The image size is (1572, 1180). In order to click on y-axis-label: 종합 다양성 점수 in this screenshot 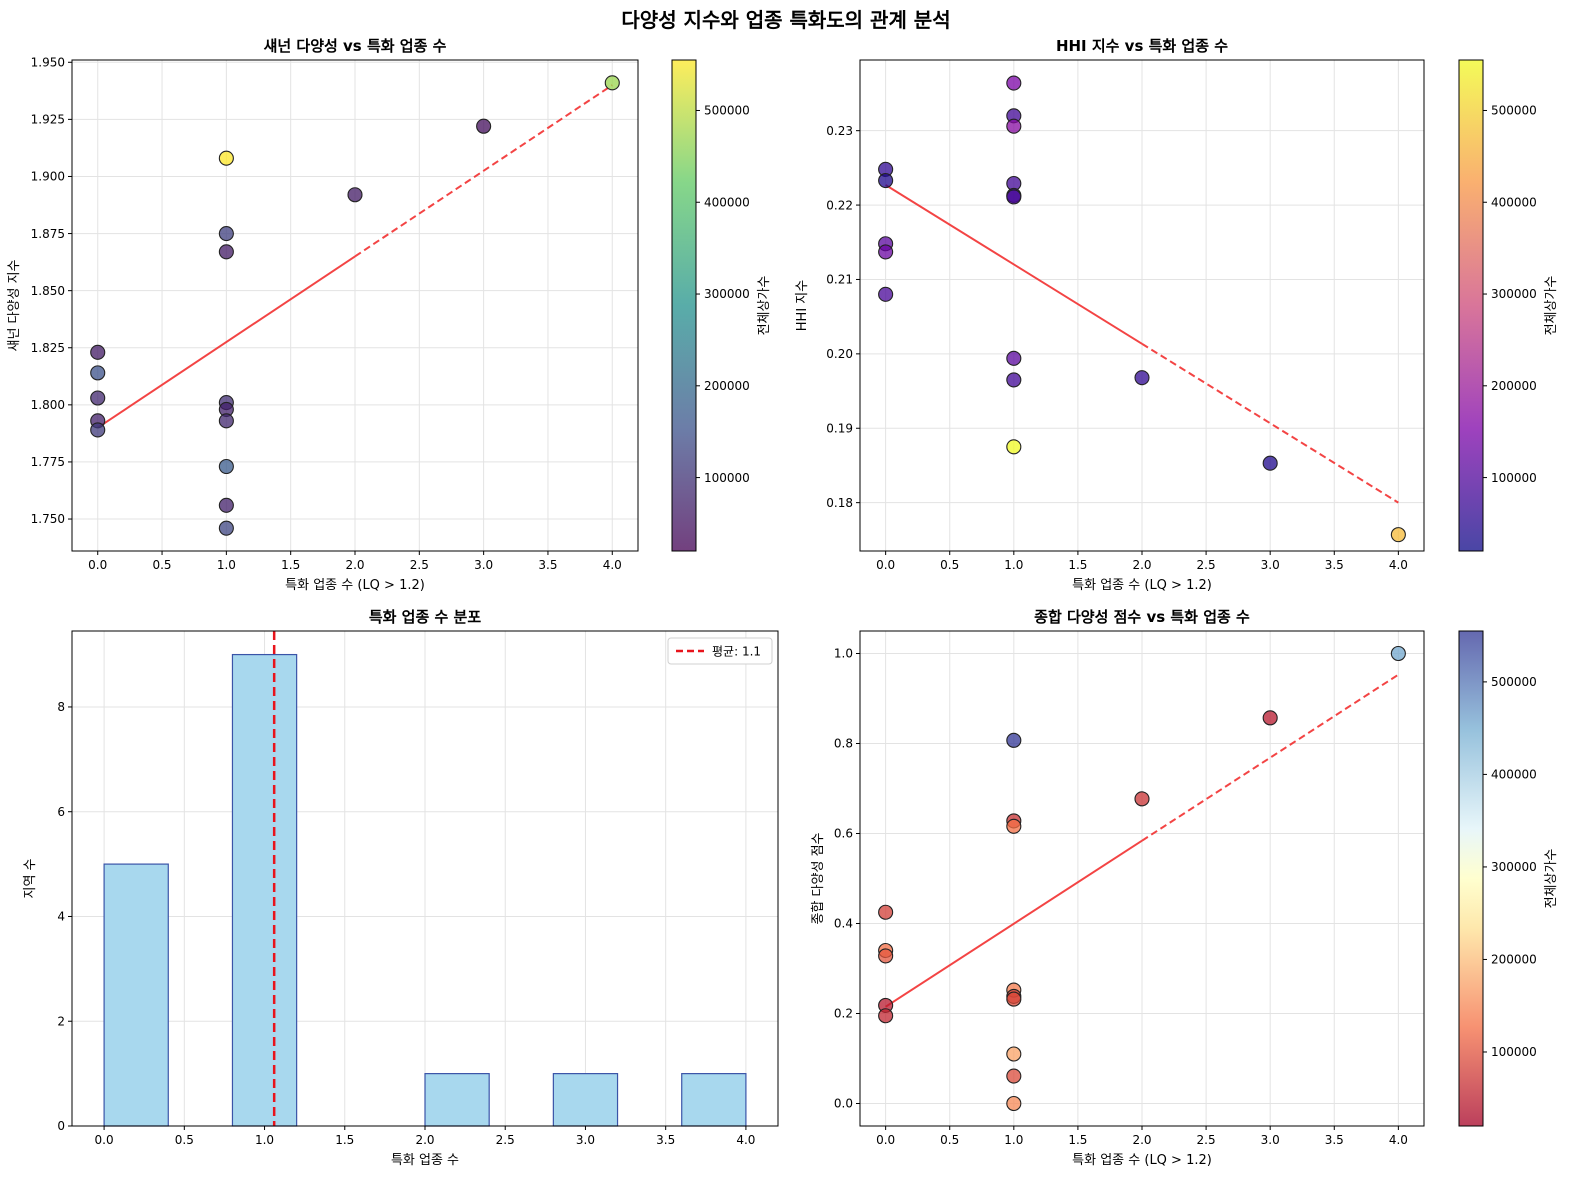, I will do `click(818, 878)`.